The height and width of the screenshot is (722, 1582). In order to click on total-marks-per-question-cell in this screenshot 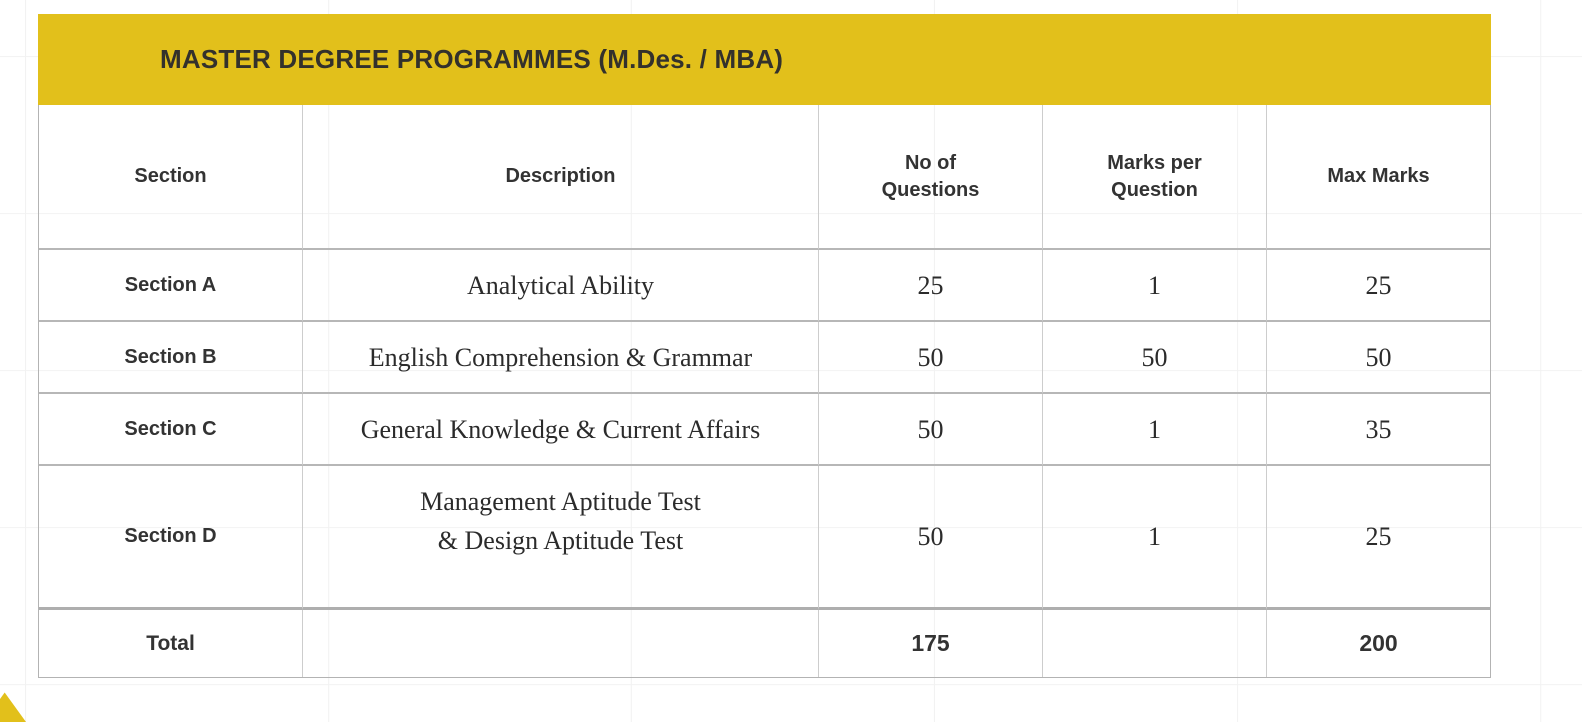, I will do `click(1155, 643)`.